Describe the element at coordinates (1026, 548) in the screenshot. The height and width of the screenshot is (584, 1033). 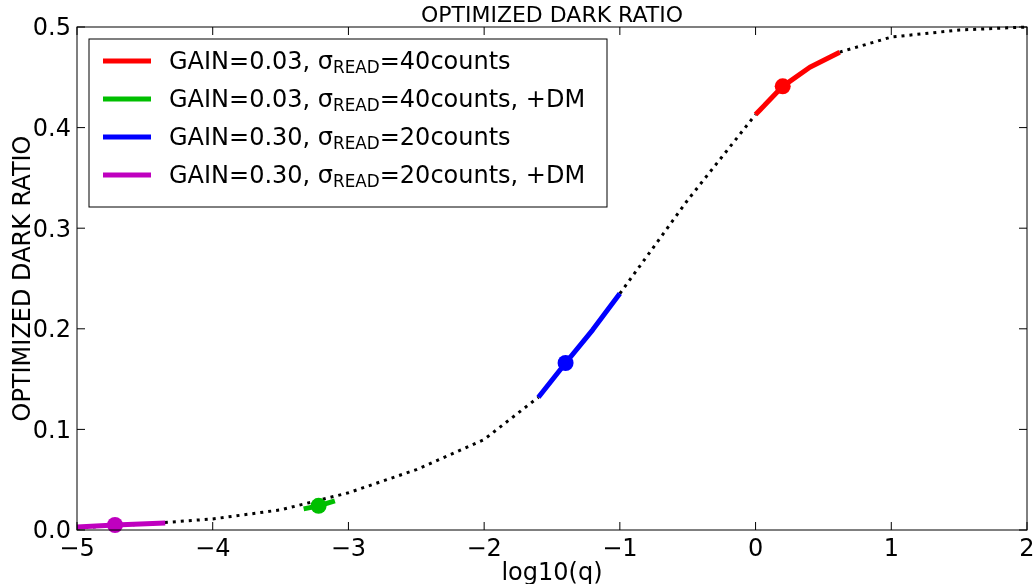
I see `x-tick-label: 2` at that location.